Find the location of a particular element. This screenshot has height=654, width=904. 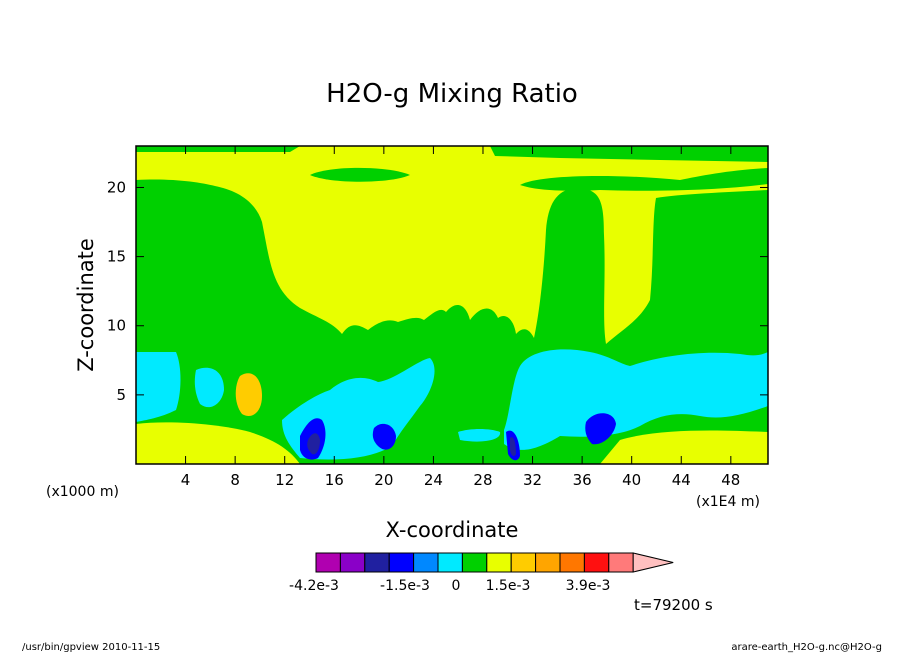

y-tick-label: 10 is located at coordinates (116, 326).